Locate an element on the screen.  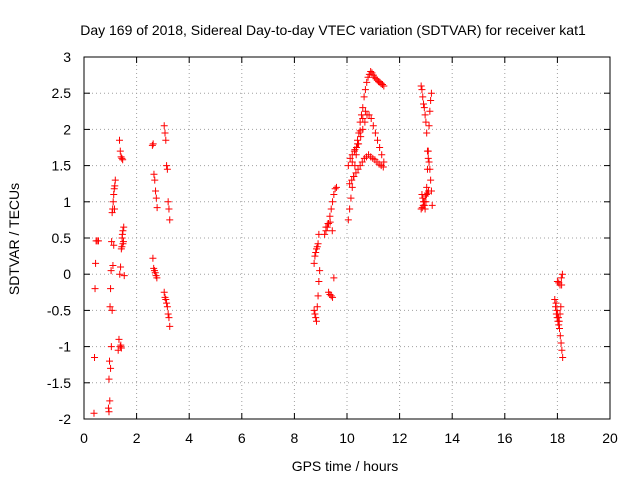
x-tick-label: 10 is located at coordinates (347, 438).